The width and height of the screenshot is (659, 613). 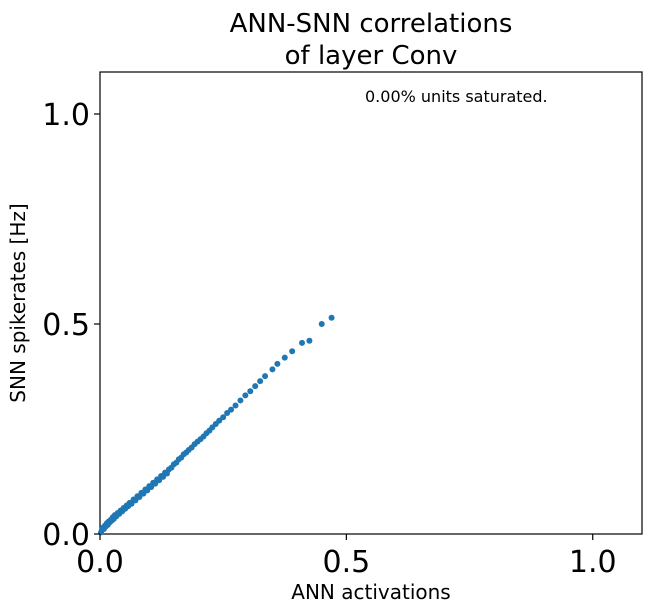 What do you see at coordinates (66, 535) in the screenshot?
I see `y-tick-label: 0.0` at bounding box center [66, 535].